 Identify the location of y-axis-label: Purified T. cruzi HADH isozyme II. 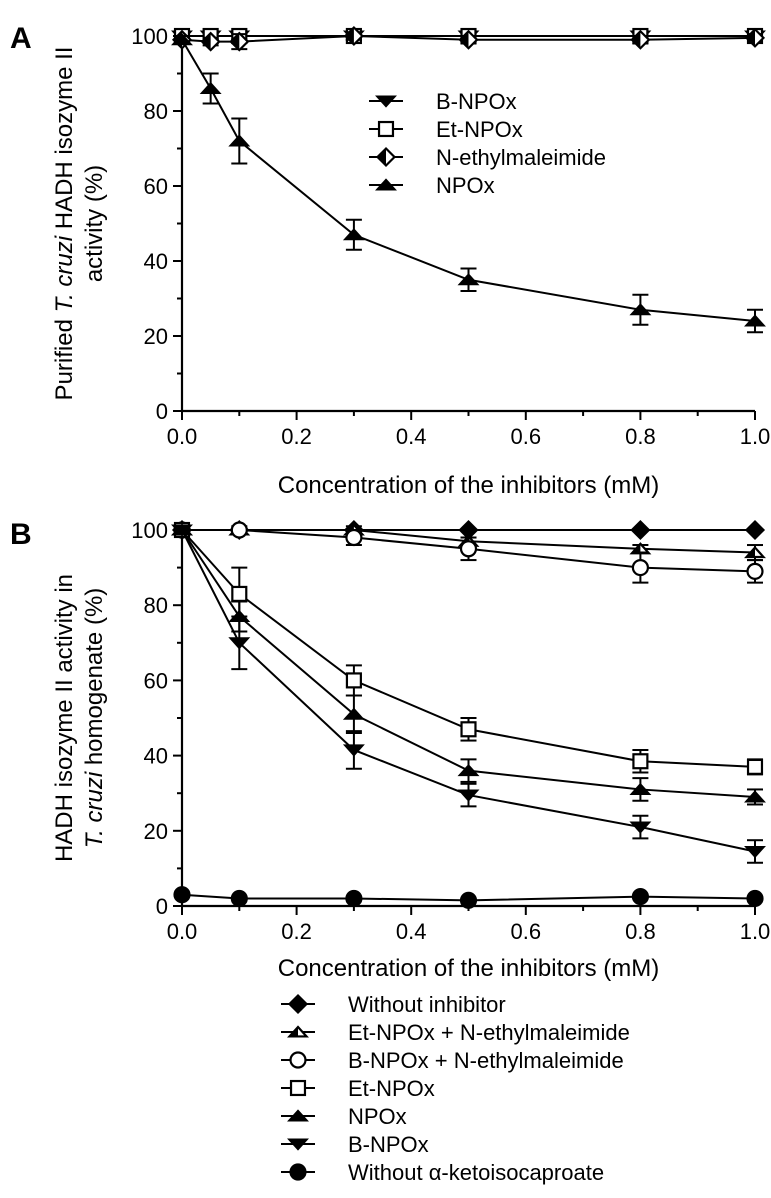
(64, 224).